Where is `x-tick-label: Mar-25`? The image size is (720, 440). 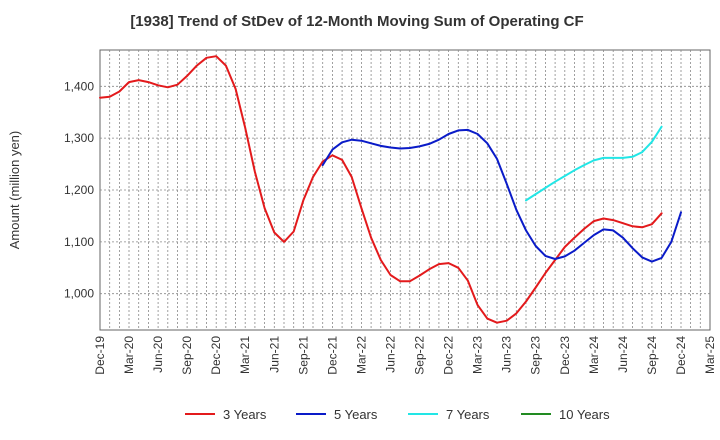 x-tick-label: Mar-25 is located at coordinates (710, 355).